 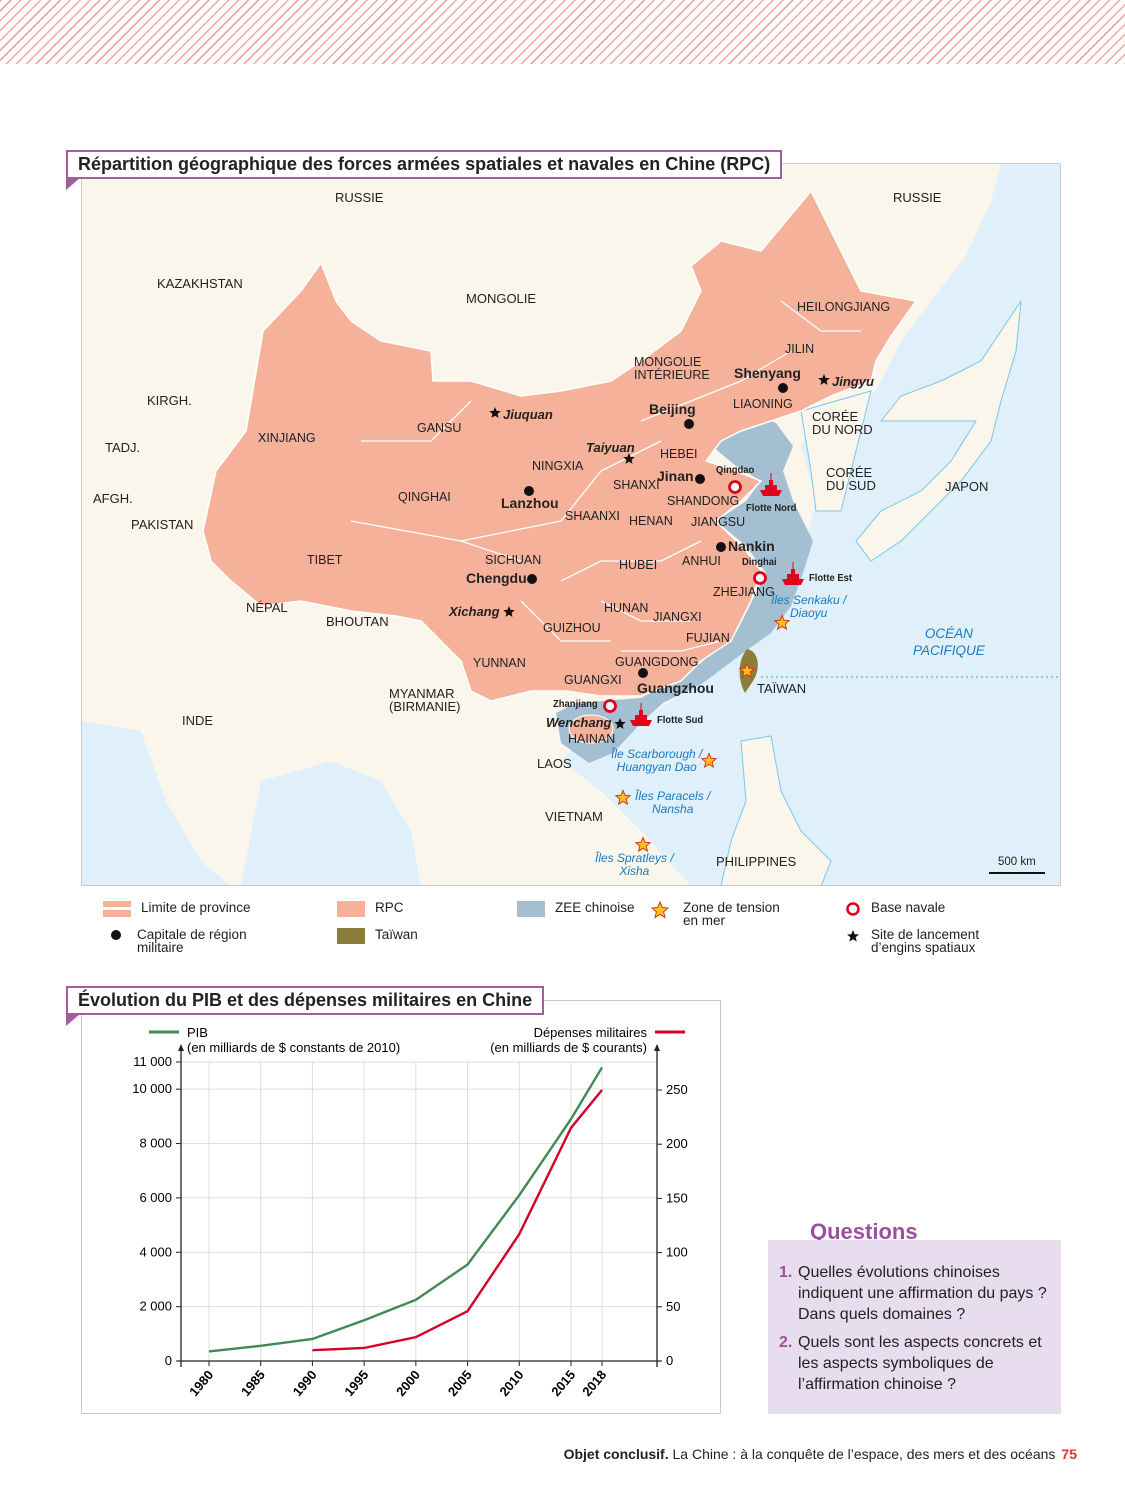 I want to click on map-label-sea: Îles Paracels / Nansha, so click(x=673, y=802).